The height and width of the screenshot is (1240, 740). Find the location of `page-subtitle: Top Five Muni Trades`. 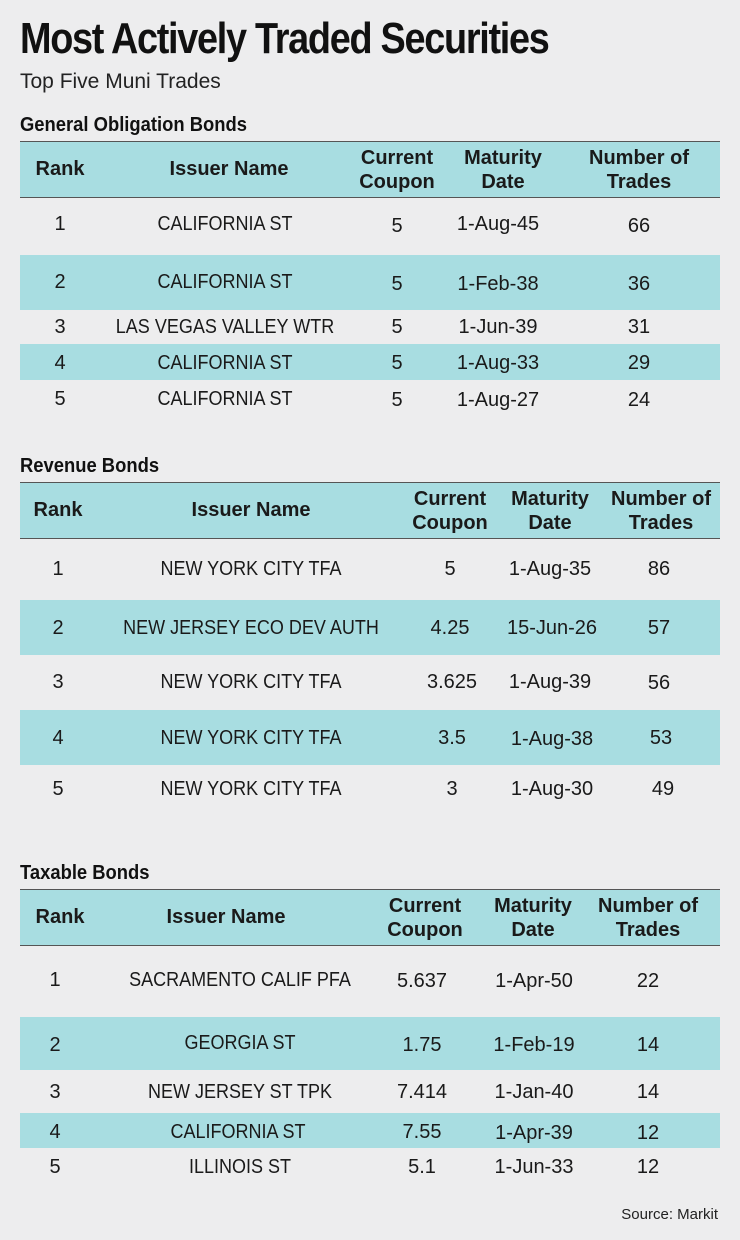

page-subtitle: Top Five Muni Trades is located at coordinates (120, 81).